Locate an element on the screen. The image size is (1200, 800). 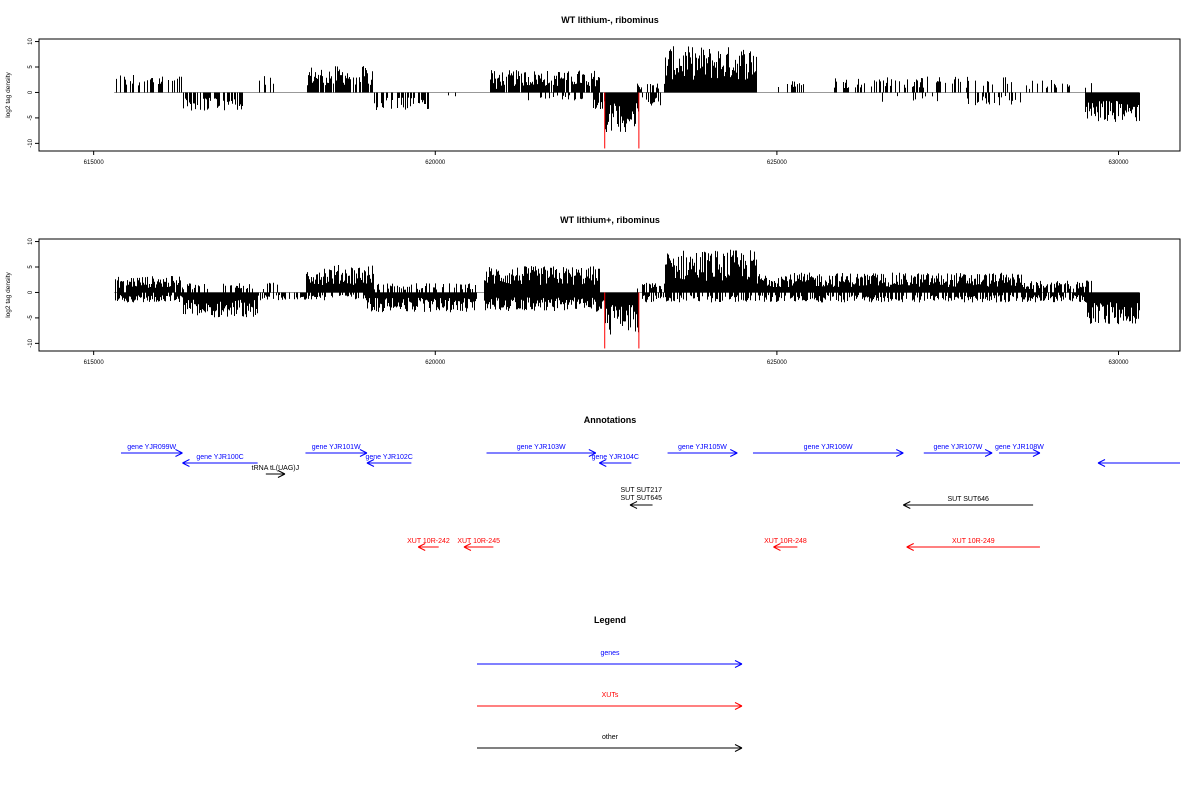
annotation-feature: gene YJR105W is located at coordinates (702, 450).